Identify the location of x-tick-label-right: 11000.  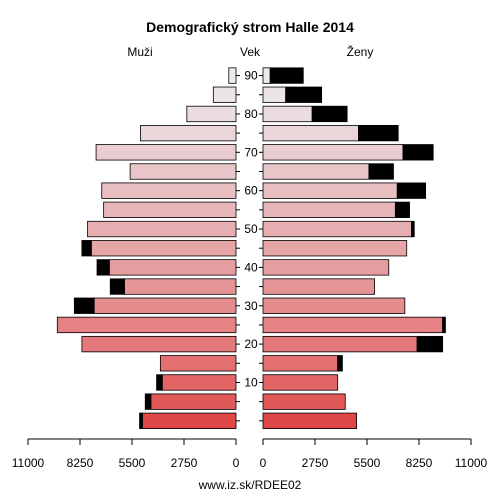
(471, 463).